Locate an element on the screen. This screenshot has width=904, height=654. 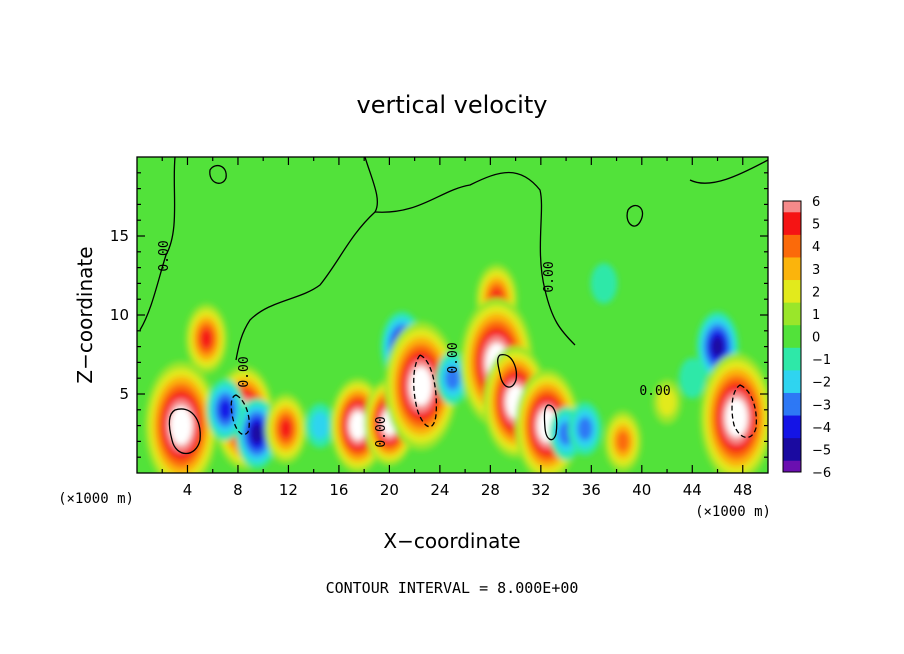
zero-contour-main is located at coordinates (157, 244).